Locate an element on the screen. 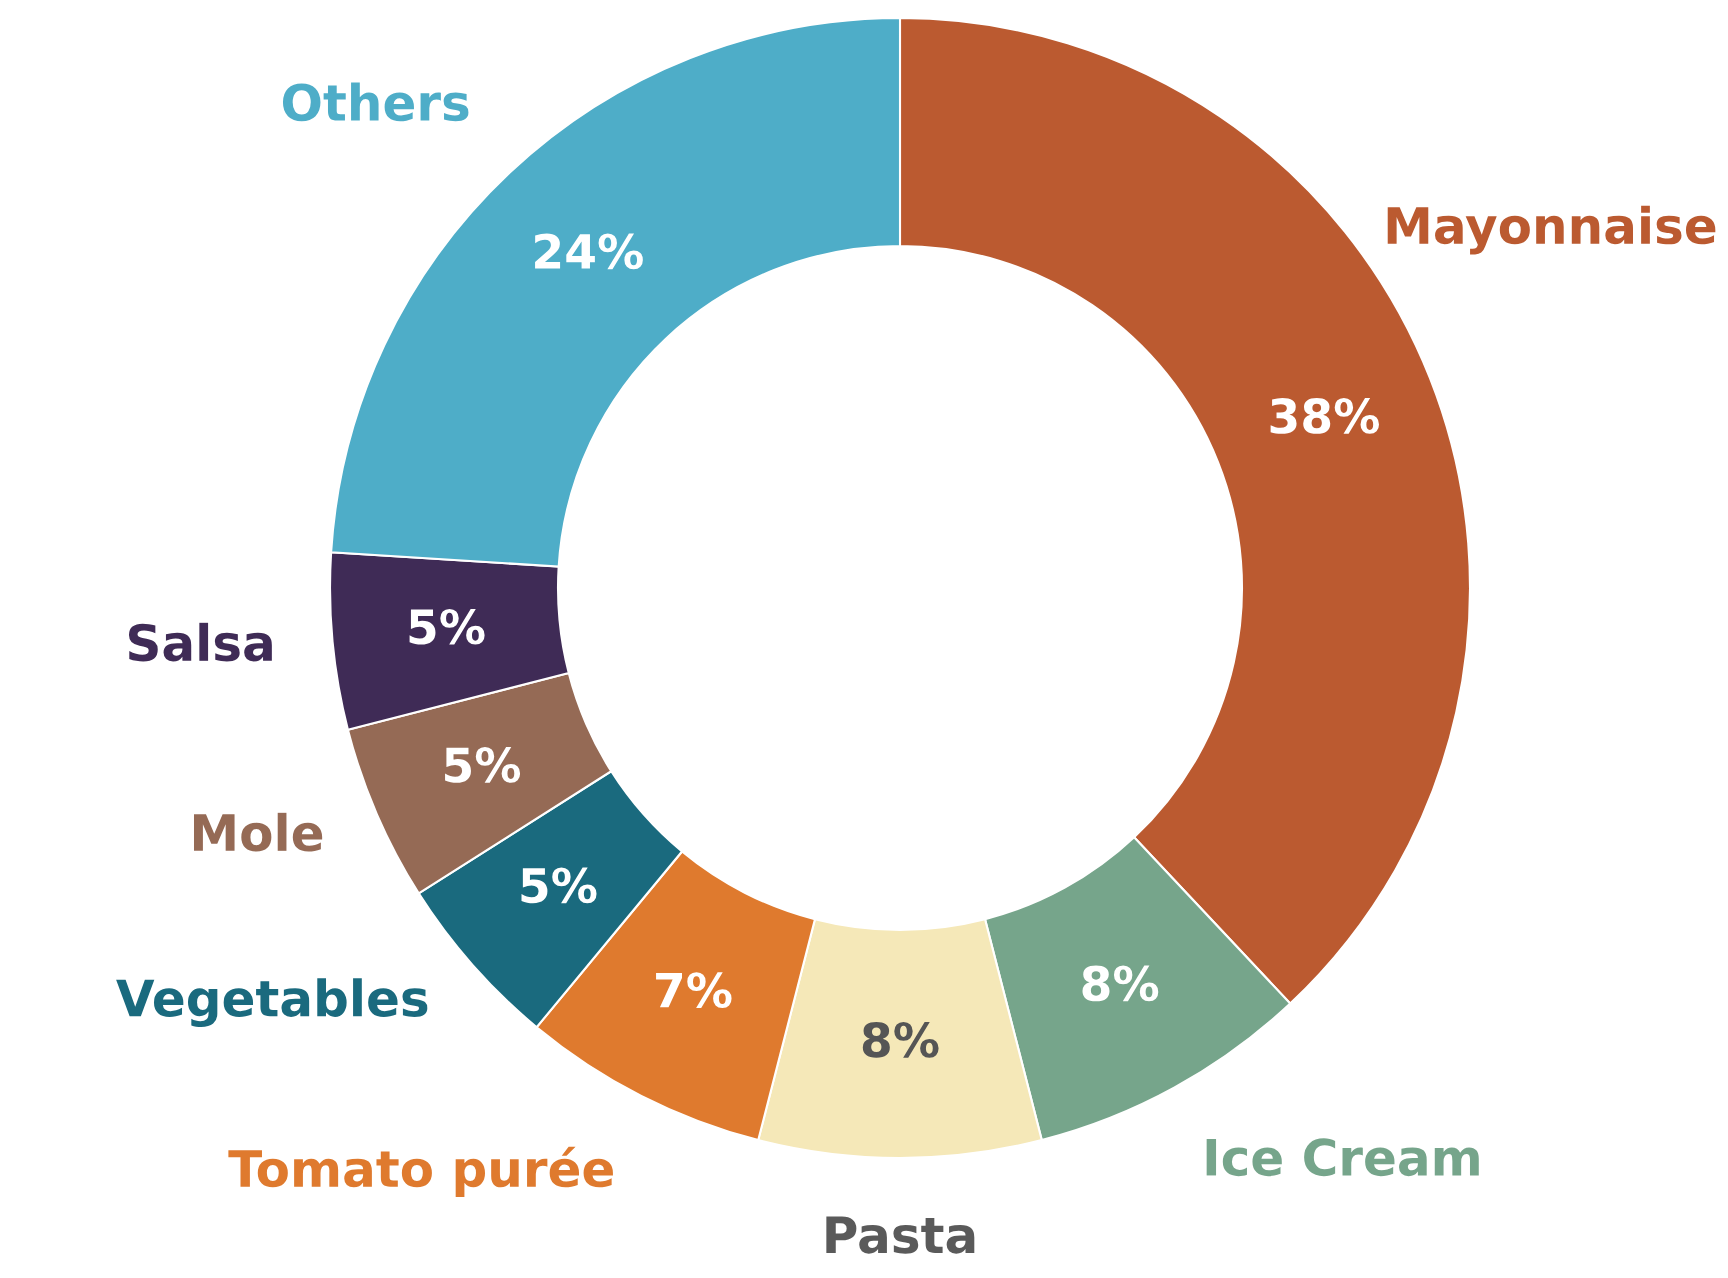 This screenshot has width=1728, height=1278. data-label: 7% is located at coordinates (694, 990).